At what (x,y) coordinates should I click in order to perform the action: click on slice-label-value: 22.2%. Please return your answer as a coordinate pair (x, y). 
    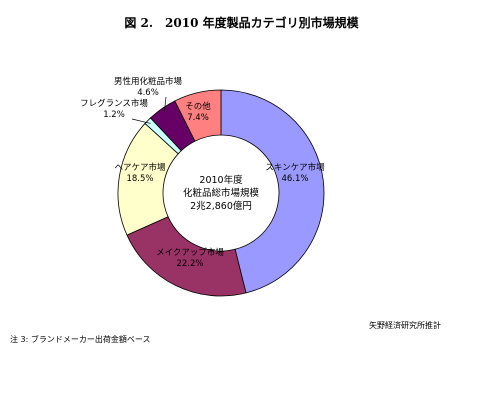
    Looking at the image, I should click on (189, 264).